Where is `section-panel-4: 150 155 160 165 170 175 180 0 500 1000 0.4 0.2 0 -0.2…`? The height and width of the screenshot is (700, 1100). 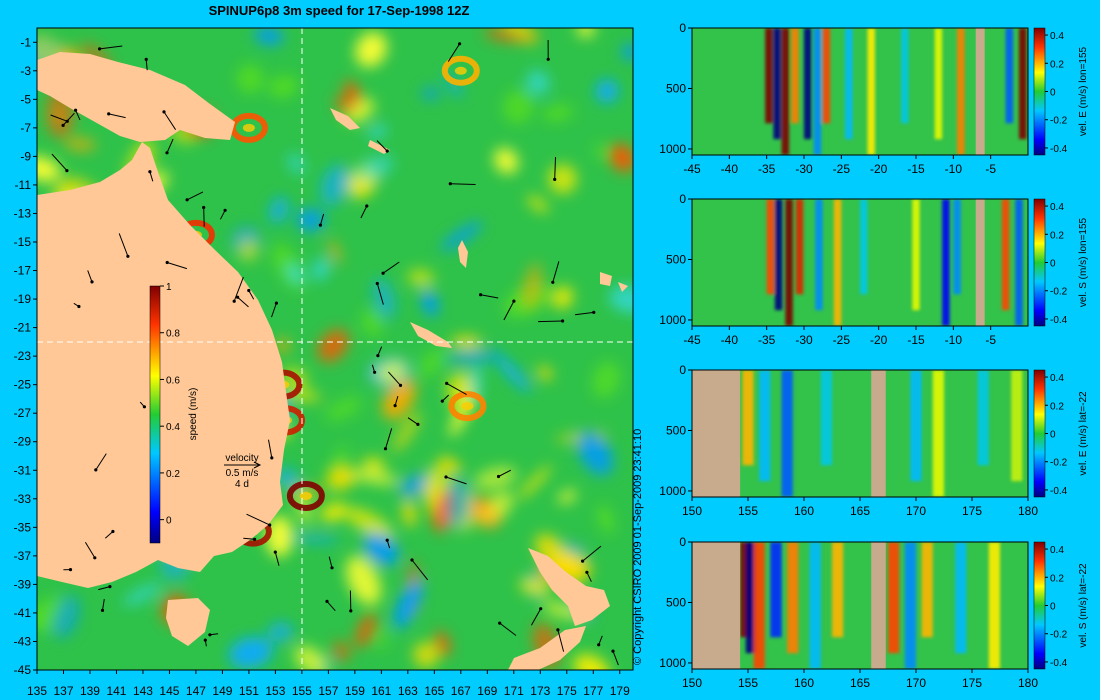
section-panel-4: 150 155 160 165 170 175 180 0 500 1000 0.4 0.2 0 -0.2… is located at coordinates (874, 612).